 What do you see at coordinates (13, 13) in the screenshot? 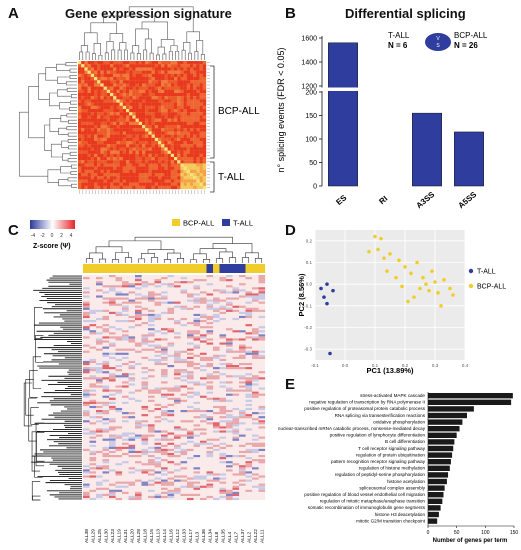
I see `panel-a-label: A` at bounding box center [13, 13].